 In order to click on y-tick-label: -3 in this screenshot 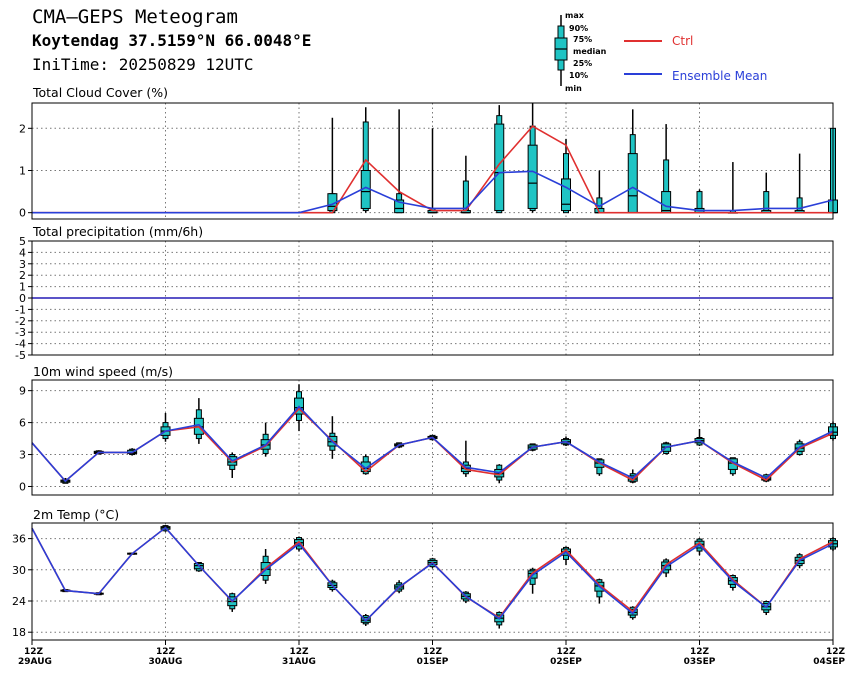, I will do `click(20, 332)`.